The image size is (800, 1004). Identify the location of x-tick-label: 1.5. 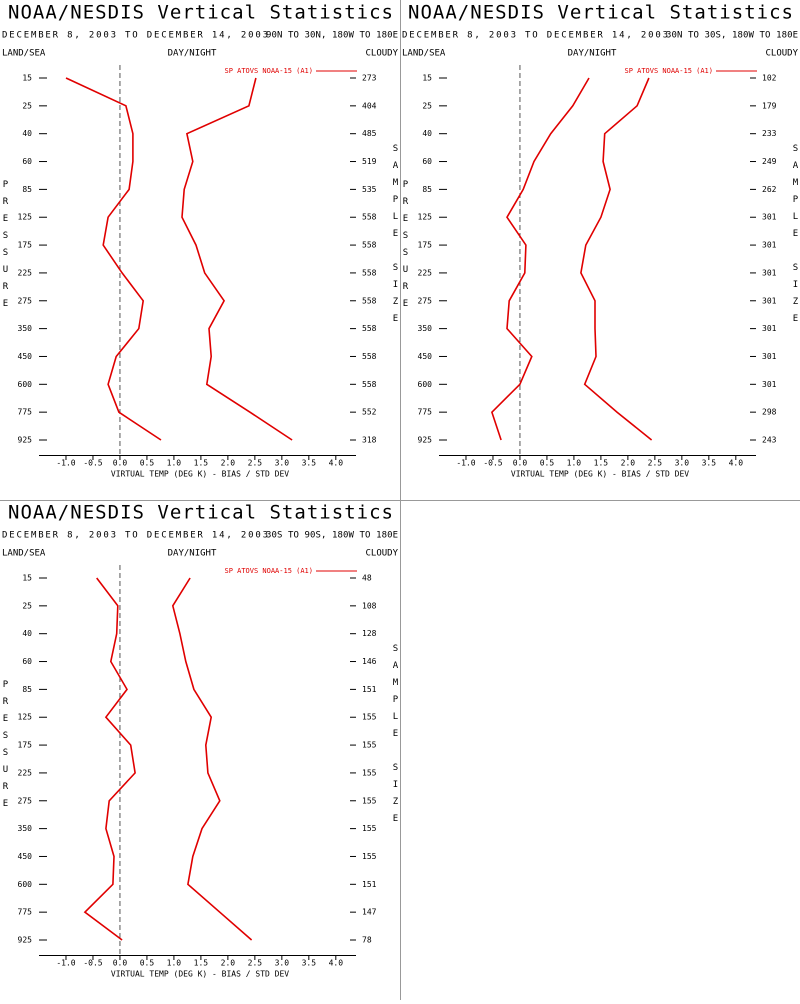
(201, 963).